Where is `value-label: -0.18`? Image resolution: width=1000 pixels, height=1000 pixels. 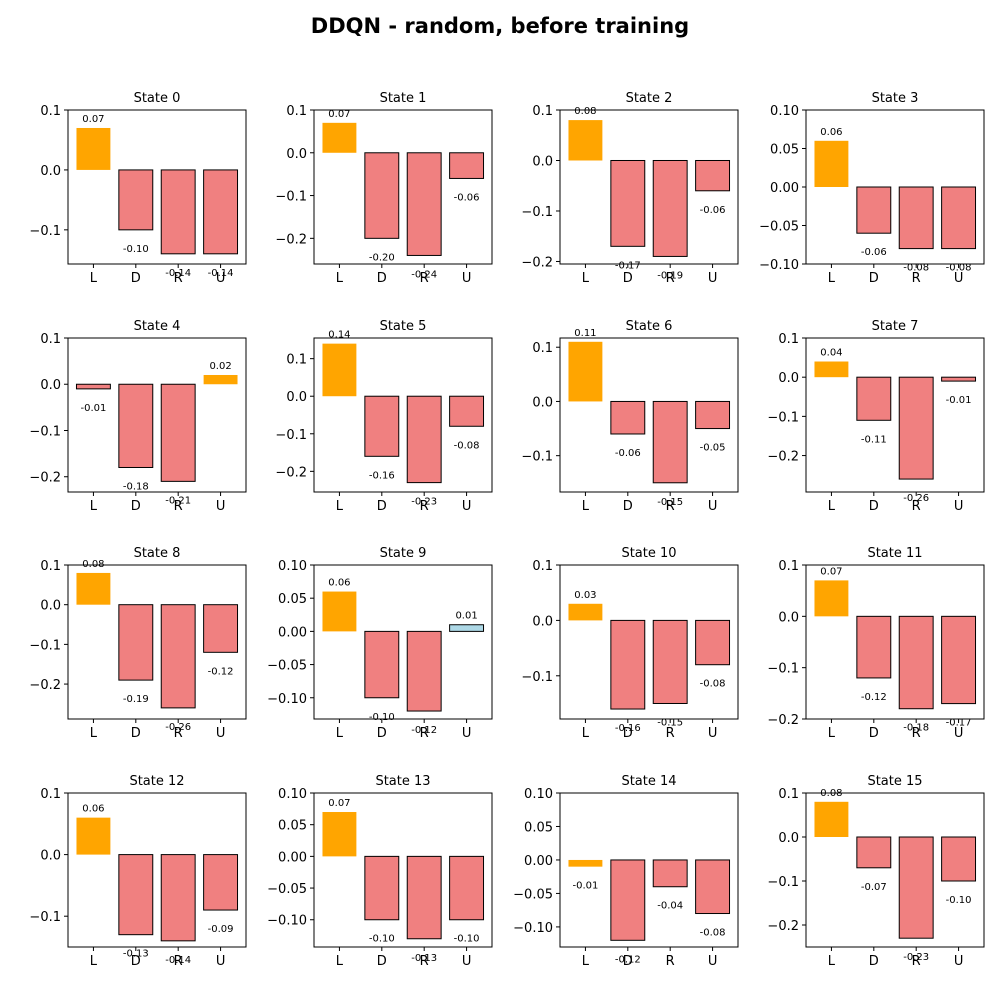 value-label: -0.18 is located at coordinates (916, 728).